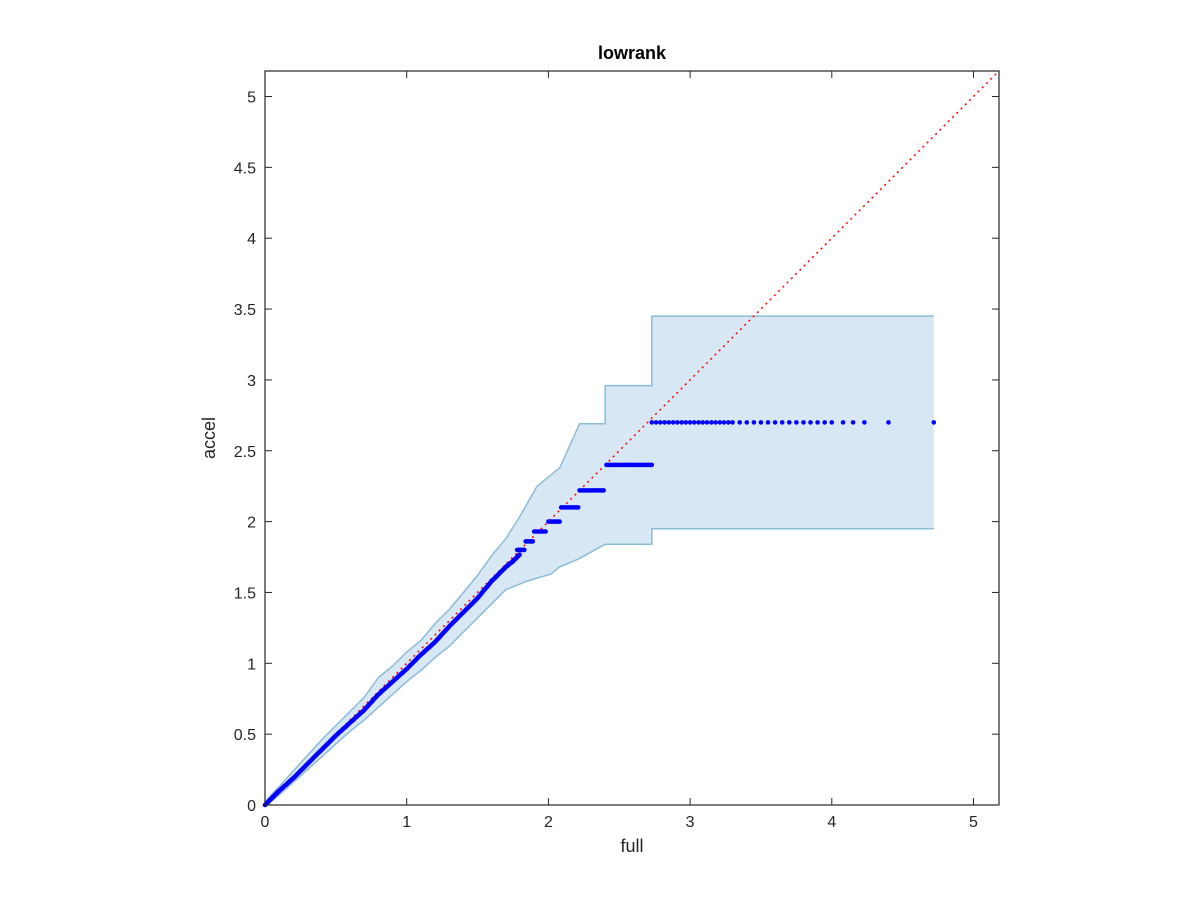 This screenshot has height=900, width=1200. I want to click on y-axis-label: accel, so click(209, 438).